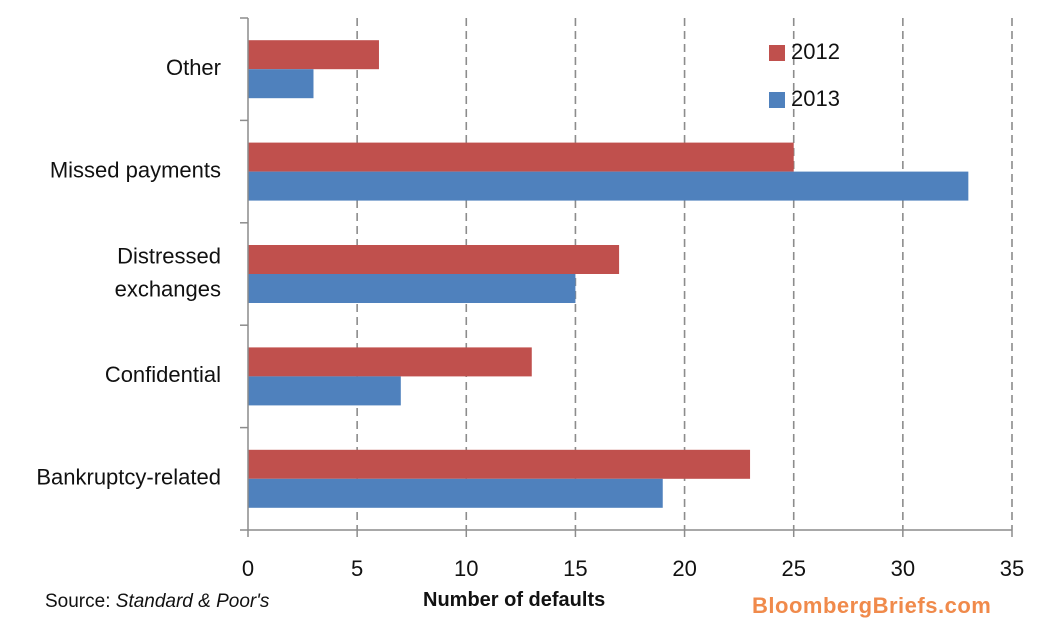  I want to click on x-tick-label-30: 30, so click(903, 568).